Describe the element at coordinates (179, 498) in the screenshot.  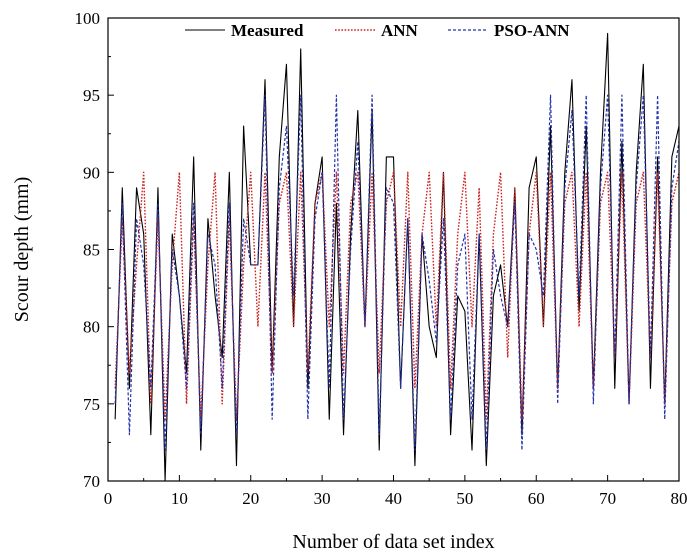
I see `x-tick-label: 10` at that location.